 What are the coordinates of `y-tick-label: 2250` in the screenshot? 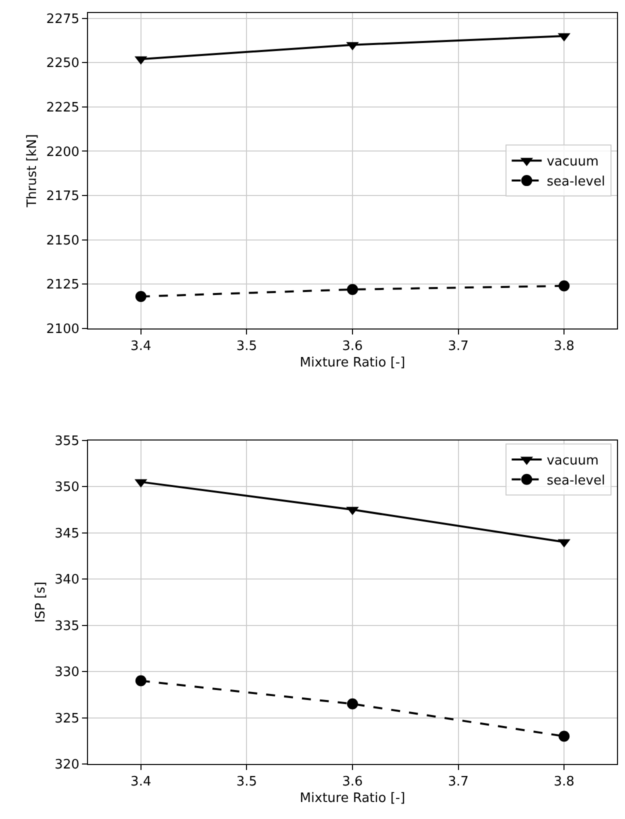 It's located at (63, 64).